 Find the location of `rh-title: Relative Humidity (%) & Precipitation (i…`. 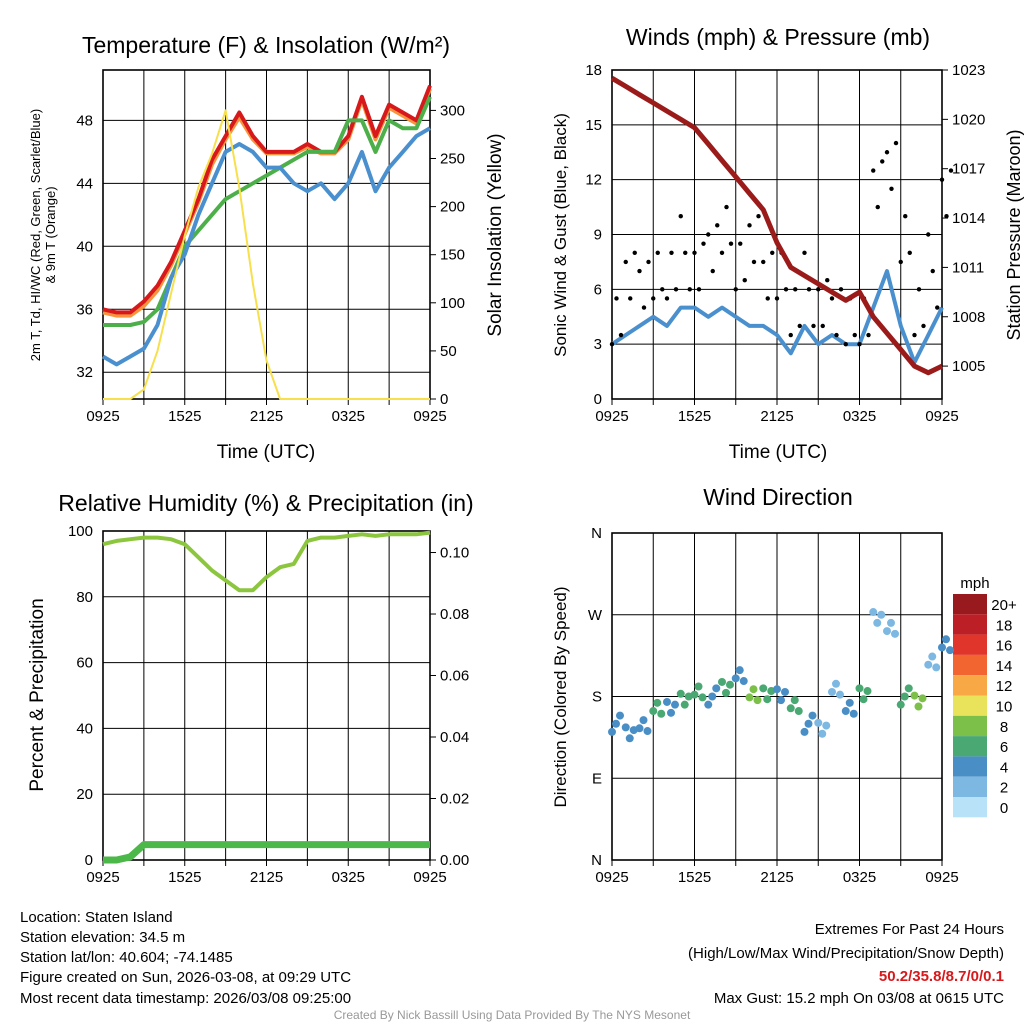

rh-title: Relative Humidity (%) & Precipitation (i… is located at coordinates (265, 503).